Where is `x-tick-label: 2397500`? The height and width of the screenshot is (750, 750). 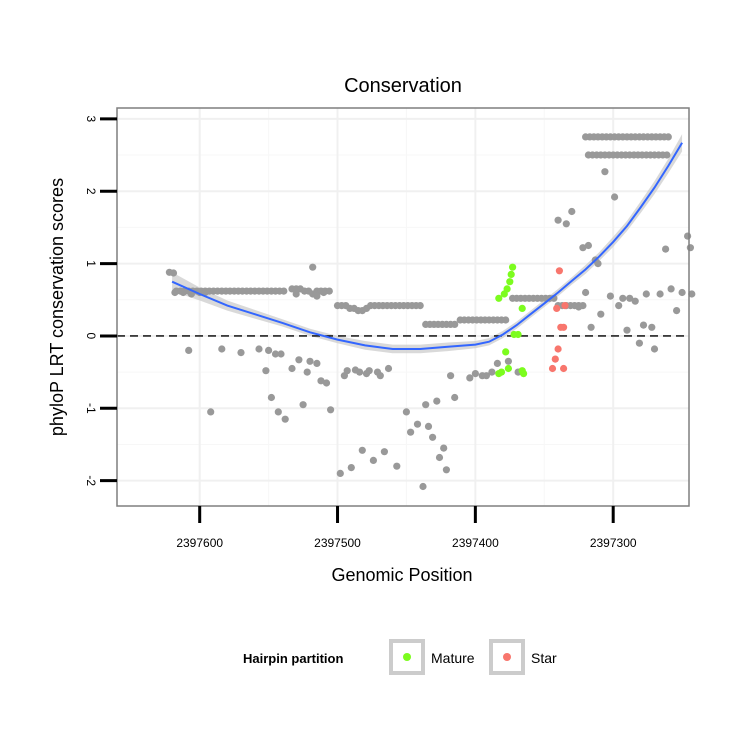
x-tick-label: 2397500 is located at coordinates (337, 543).